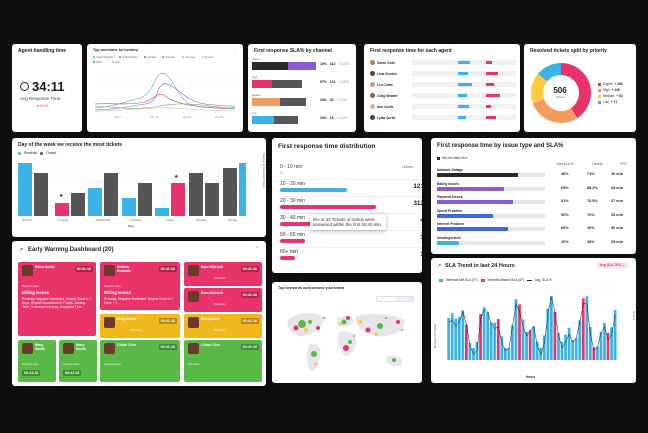  I want to click on more-icon: ⋮, so click(234, 50).